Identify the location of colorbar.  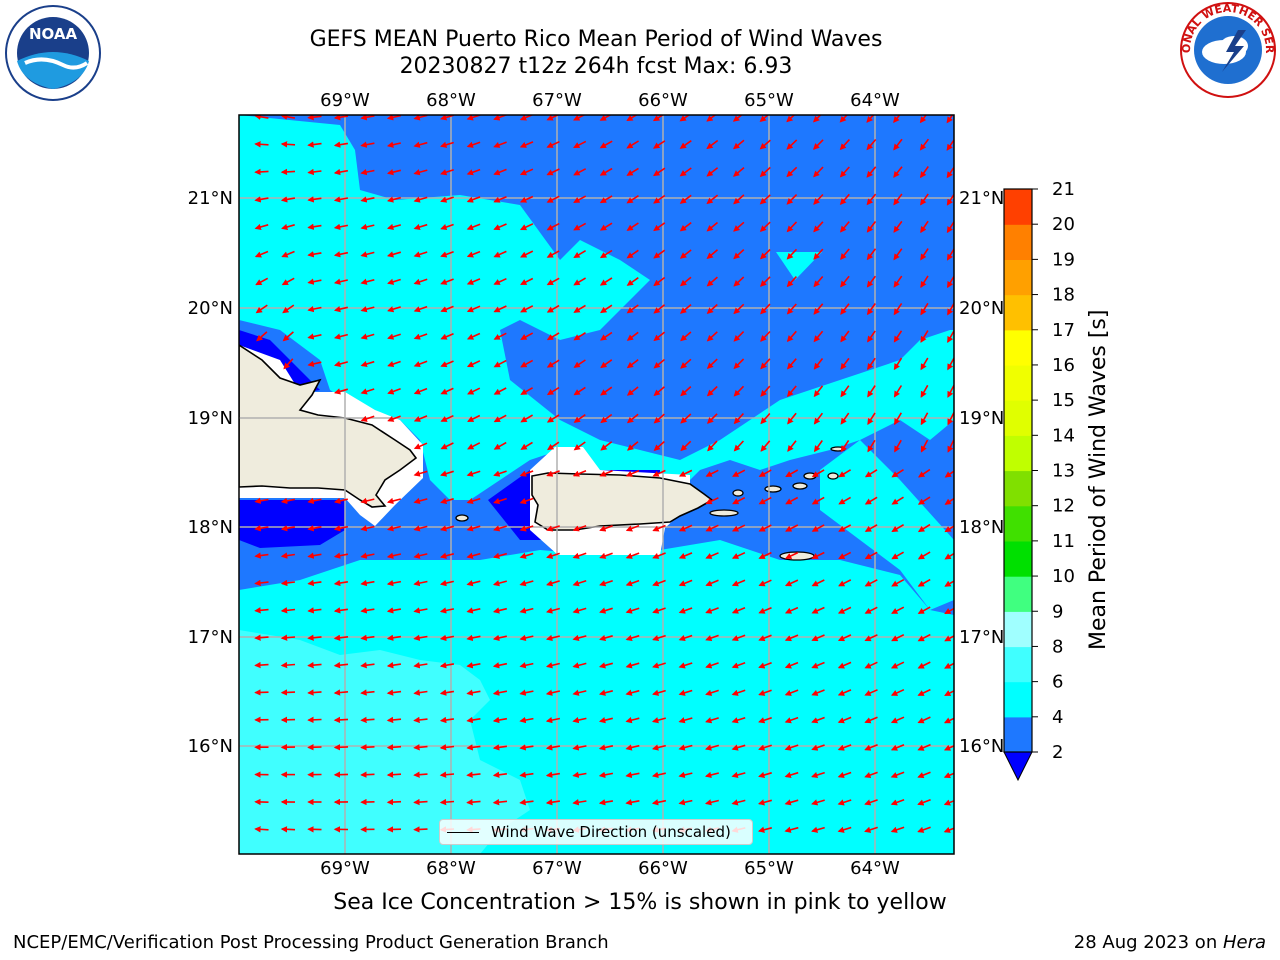
(1018, 485).